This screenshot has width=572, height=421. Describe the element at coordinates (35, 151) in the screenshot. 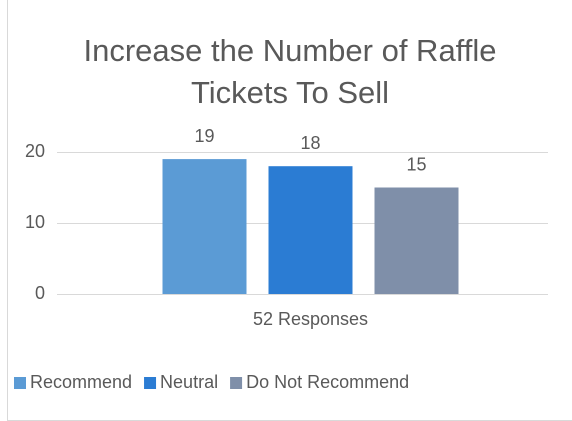

I see `y-tick-label: 20` at that location.